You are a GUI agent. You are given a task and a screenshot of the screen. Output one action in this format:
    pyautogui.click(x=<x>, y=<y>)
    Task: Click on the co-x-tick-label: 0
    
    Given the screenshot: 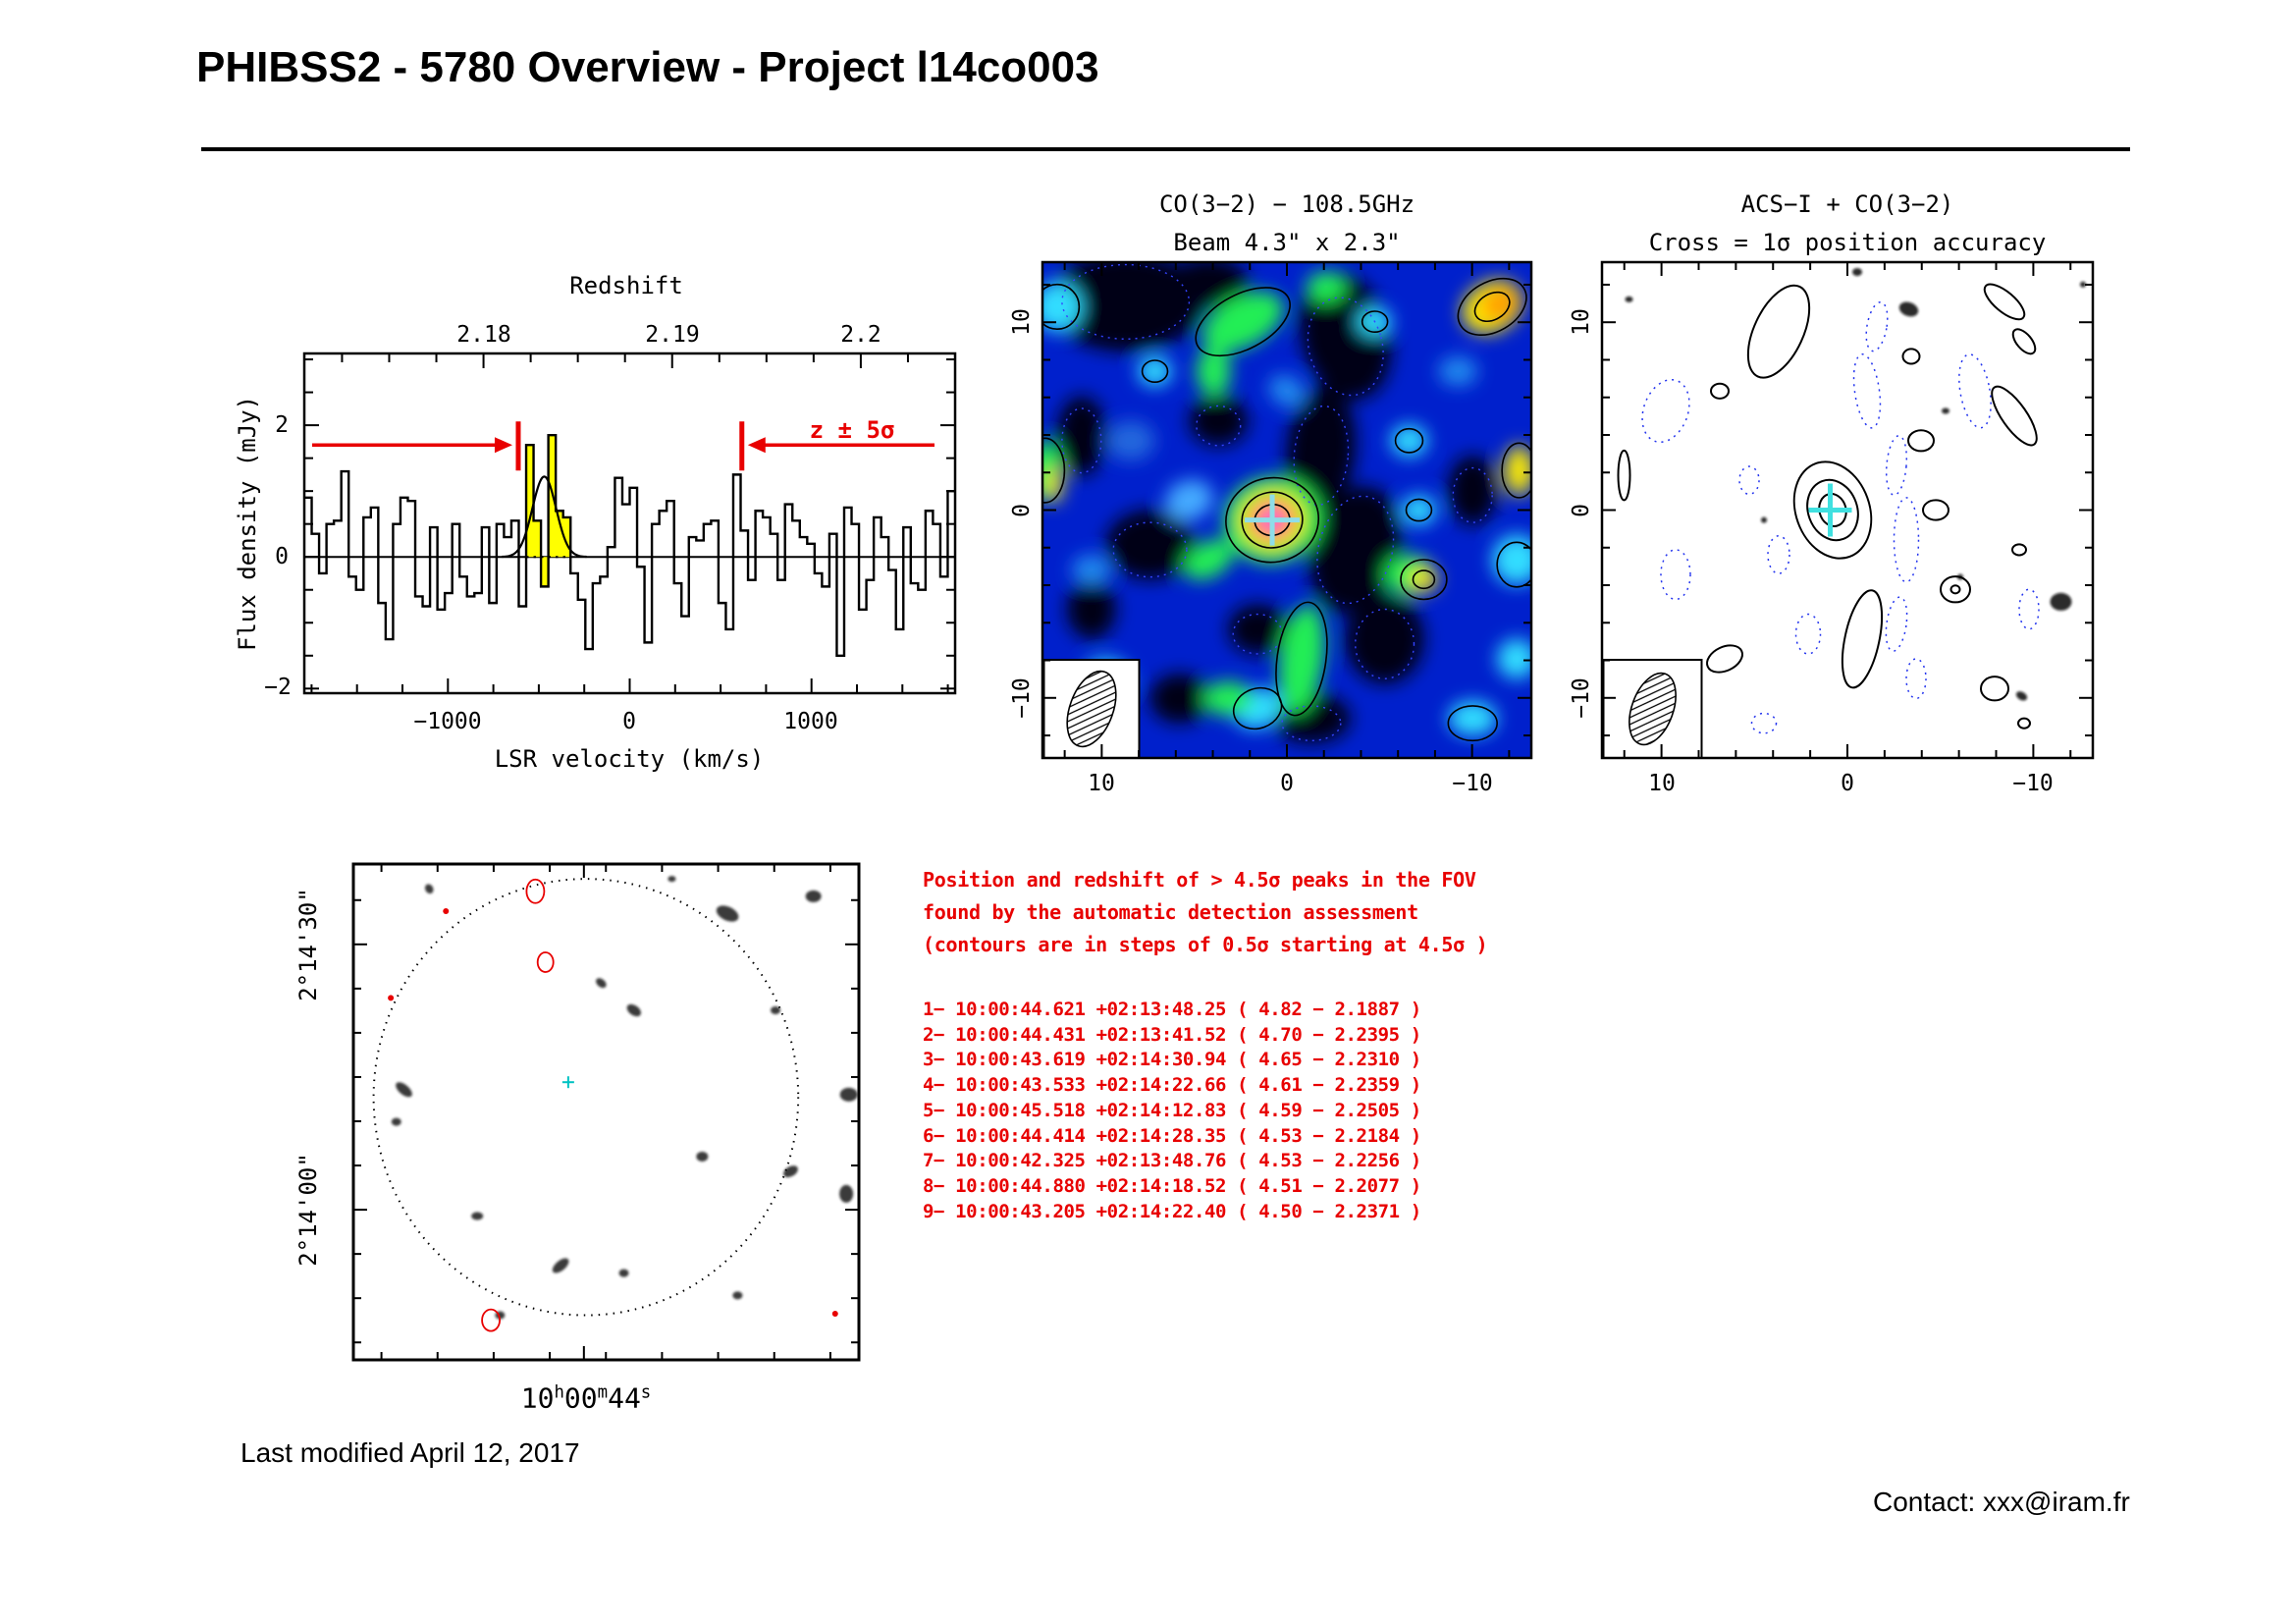 What is the action you would take?
    pyautogui.click(x=1287, y=783)
    